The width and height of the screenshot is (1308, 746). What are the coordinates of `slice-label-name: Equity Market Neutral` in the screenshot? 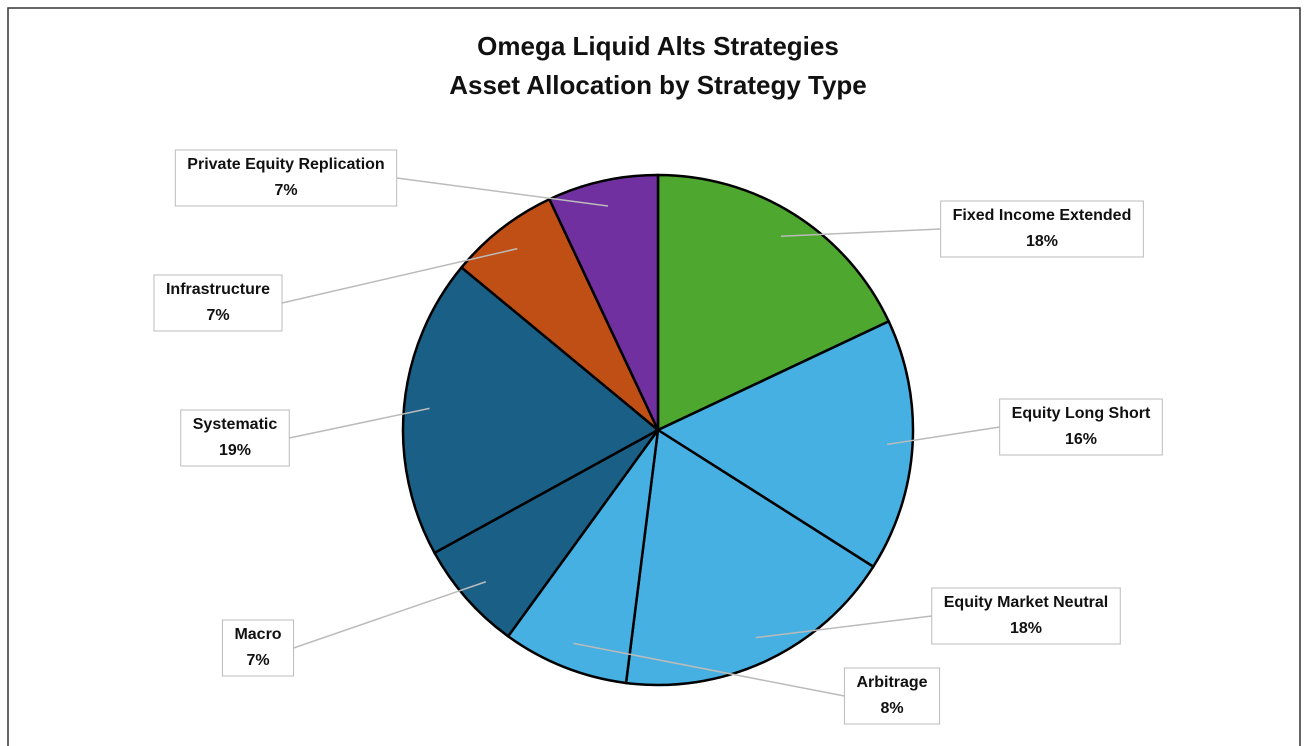 It's located at (1026, 602).